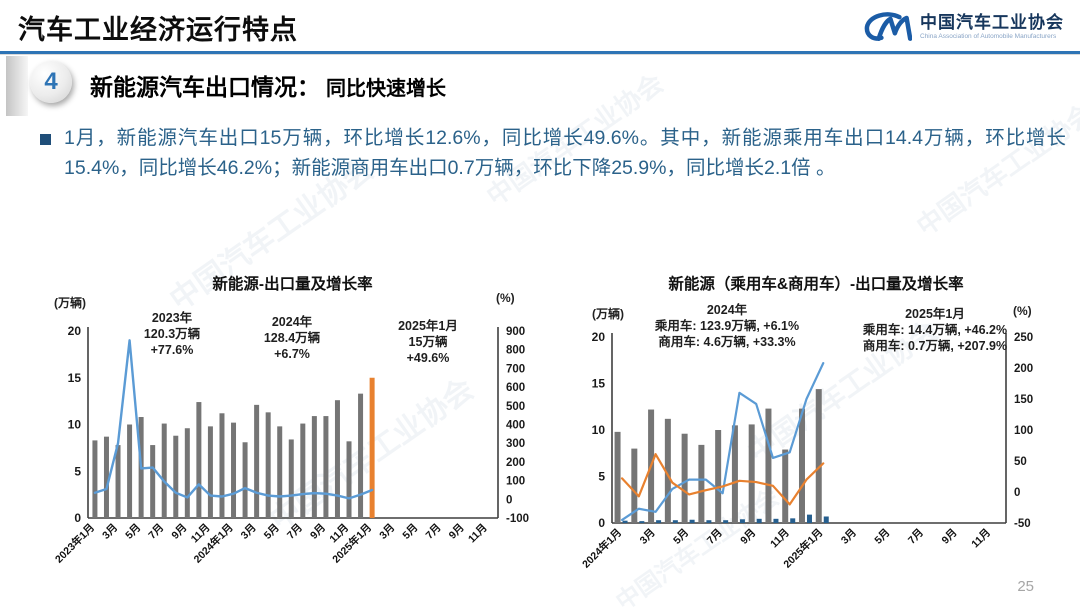  I want to click on page-number: 25, so click(1025, 586).